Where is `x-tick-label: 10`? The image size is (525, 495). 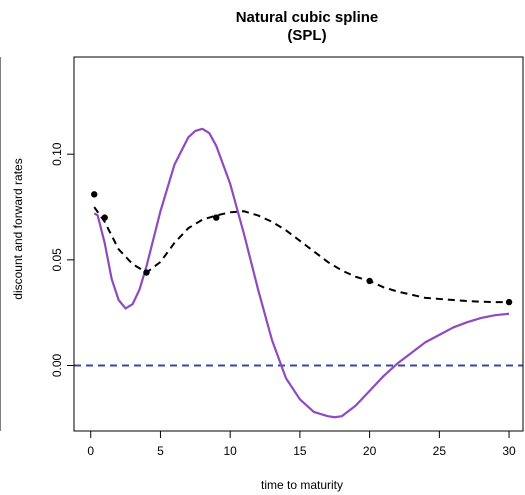
x-tick-label: 10 is located at coordinates (230, 451).